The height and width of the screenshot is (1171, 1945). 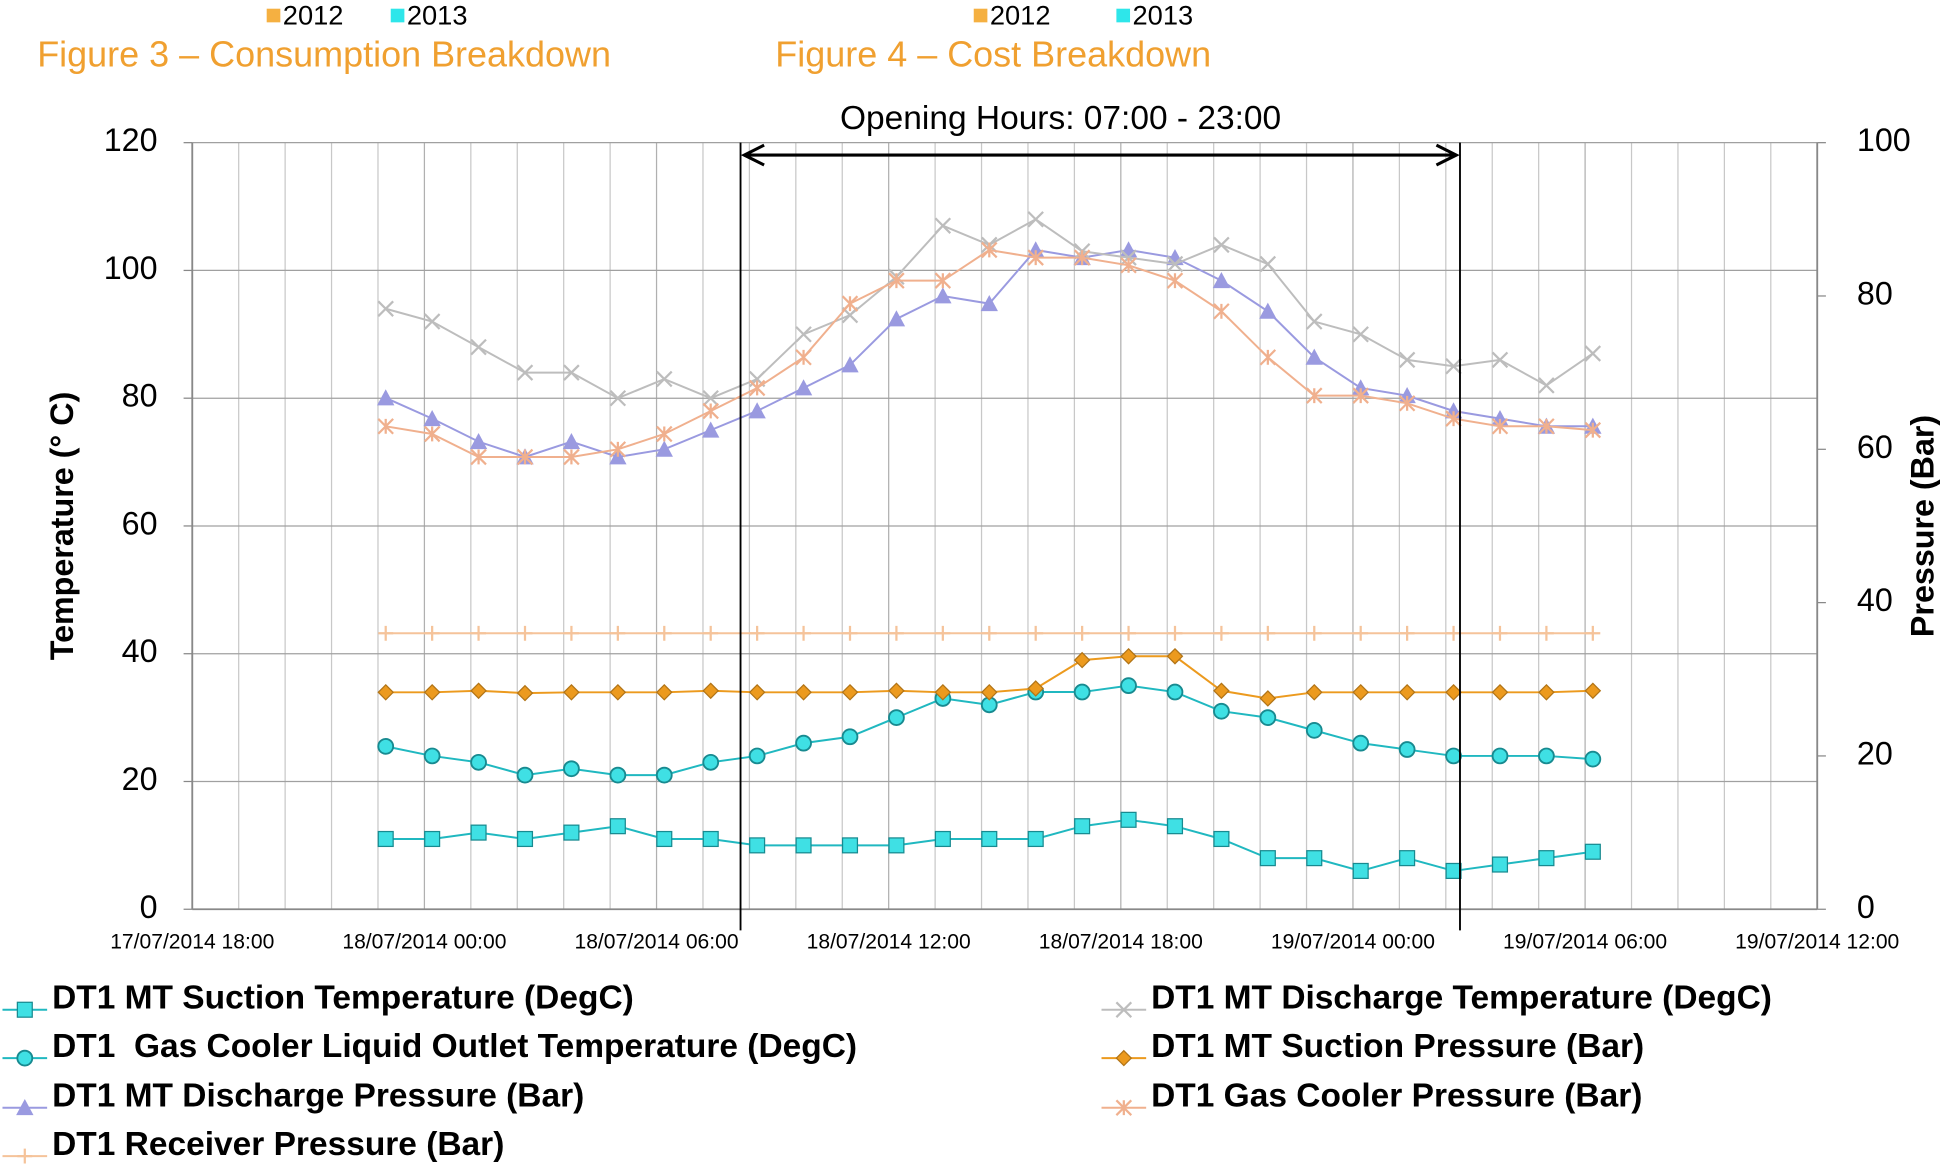 I want to click on x-tick-label: 19/07/2014 12:00, so click(x=1817, y=941).